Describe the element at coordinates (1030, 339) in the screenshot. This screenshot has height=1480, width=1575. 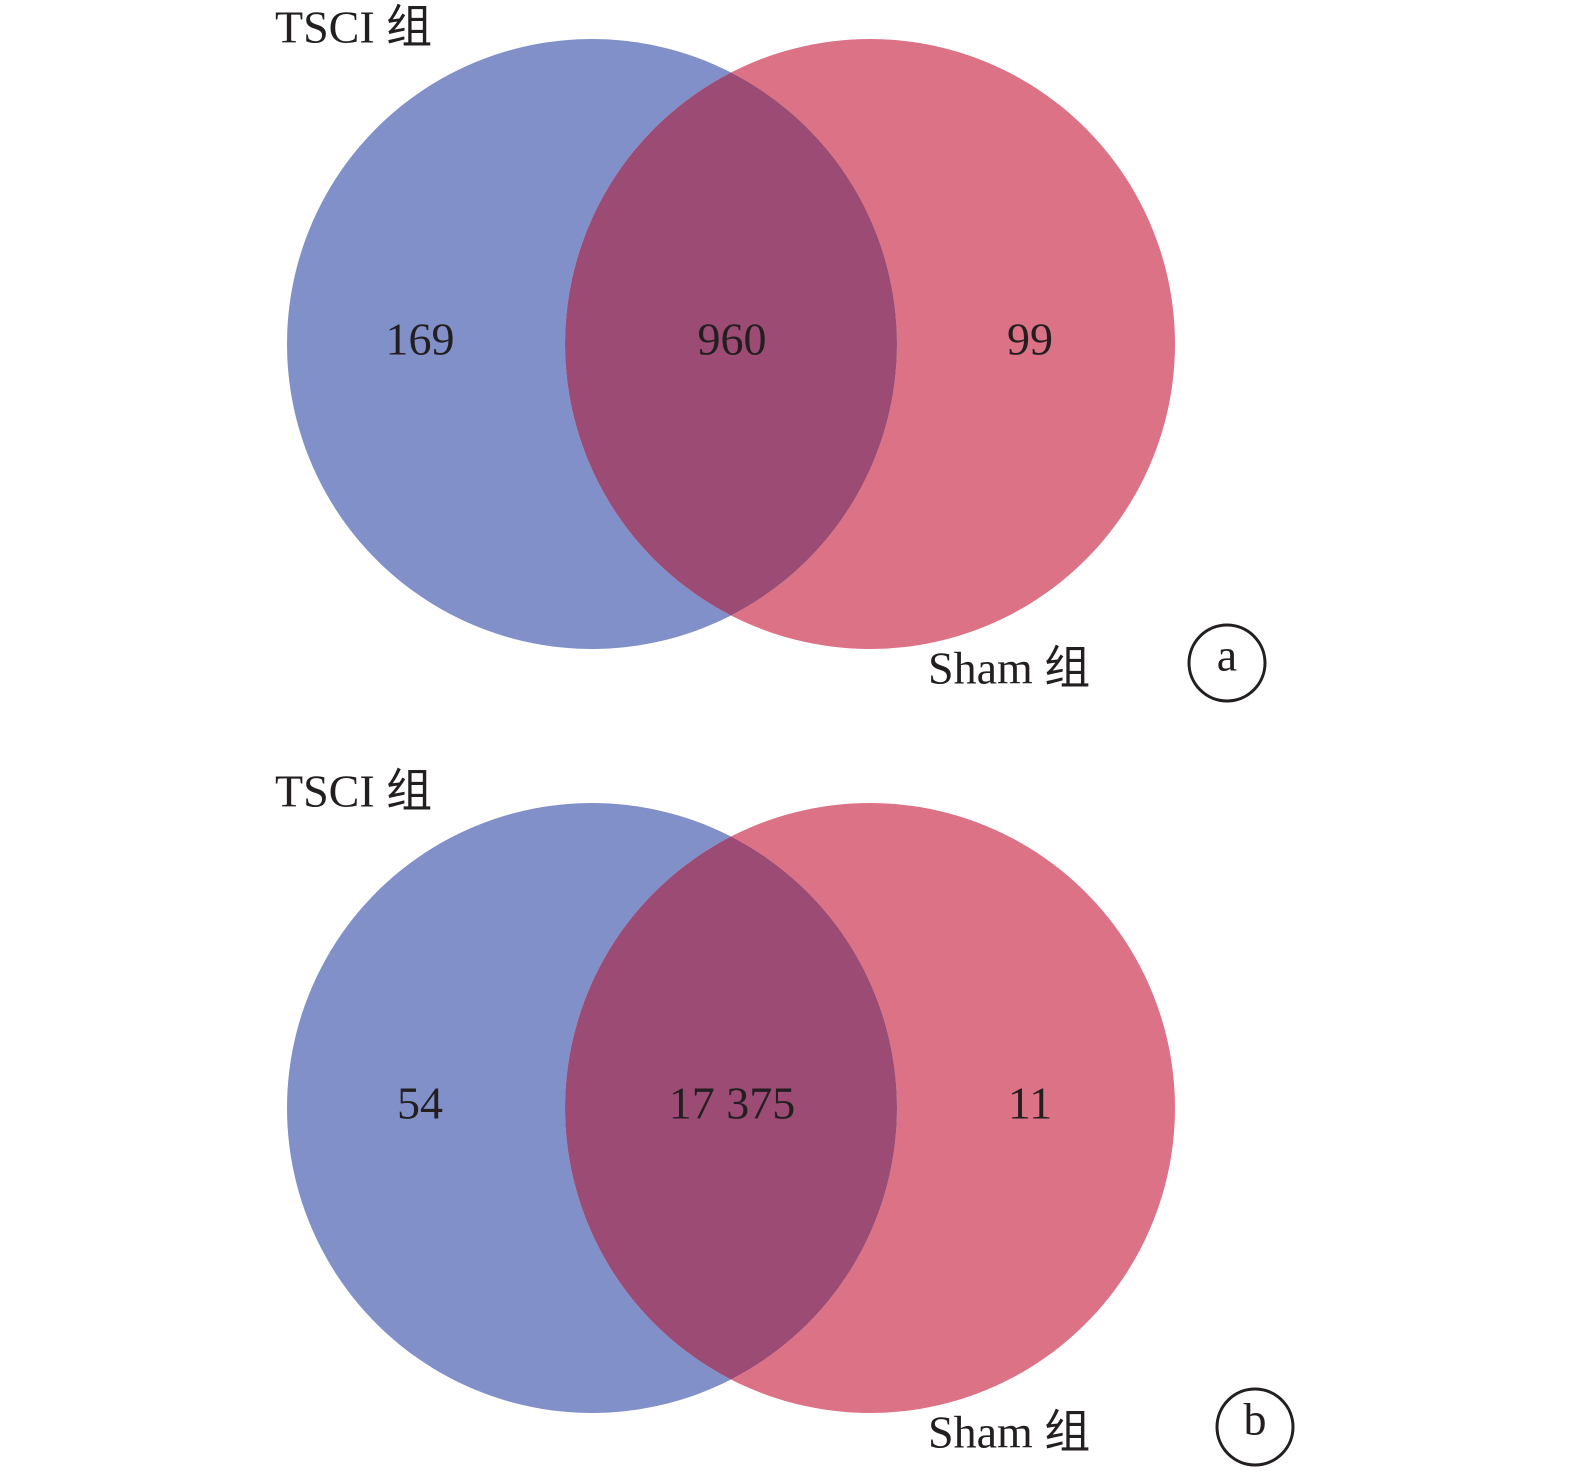
I see `value-label: 99` at that location.